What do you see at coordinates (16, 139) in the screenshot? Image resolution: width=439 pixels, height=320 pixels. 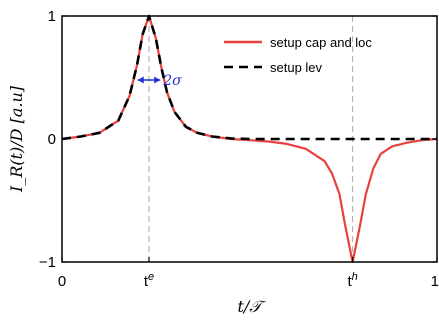 I see `y-axis-label: I_R(t)/D [a.u]` at bounding box center [16, 139].